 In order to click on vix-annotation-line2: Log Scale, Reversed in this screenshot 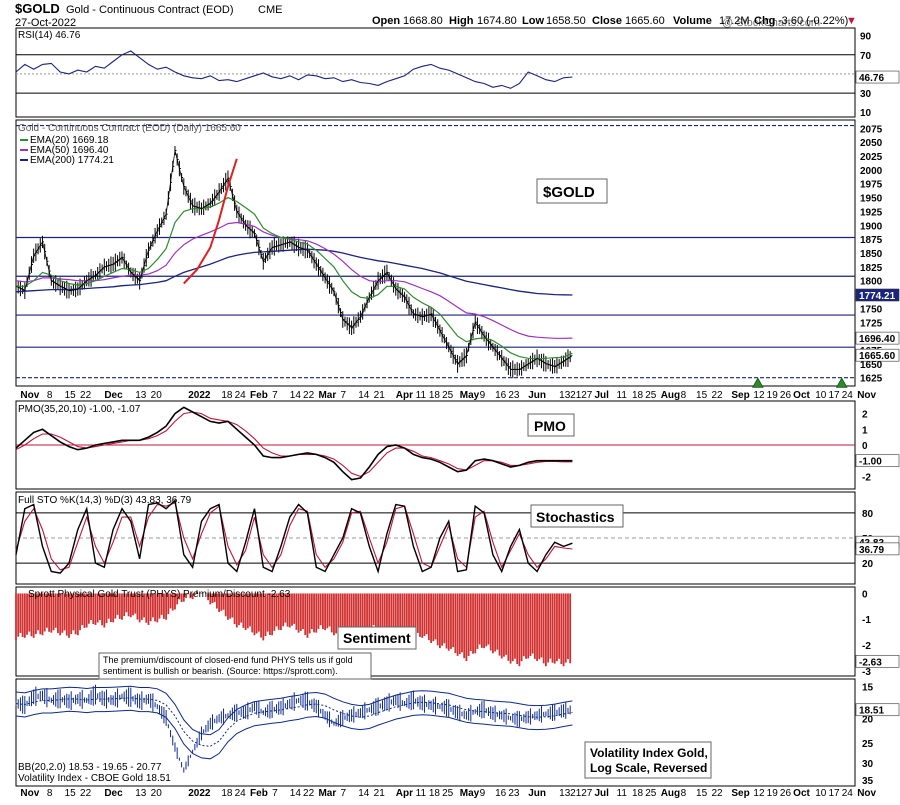, I will do `click(648, 768)`.